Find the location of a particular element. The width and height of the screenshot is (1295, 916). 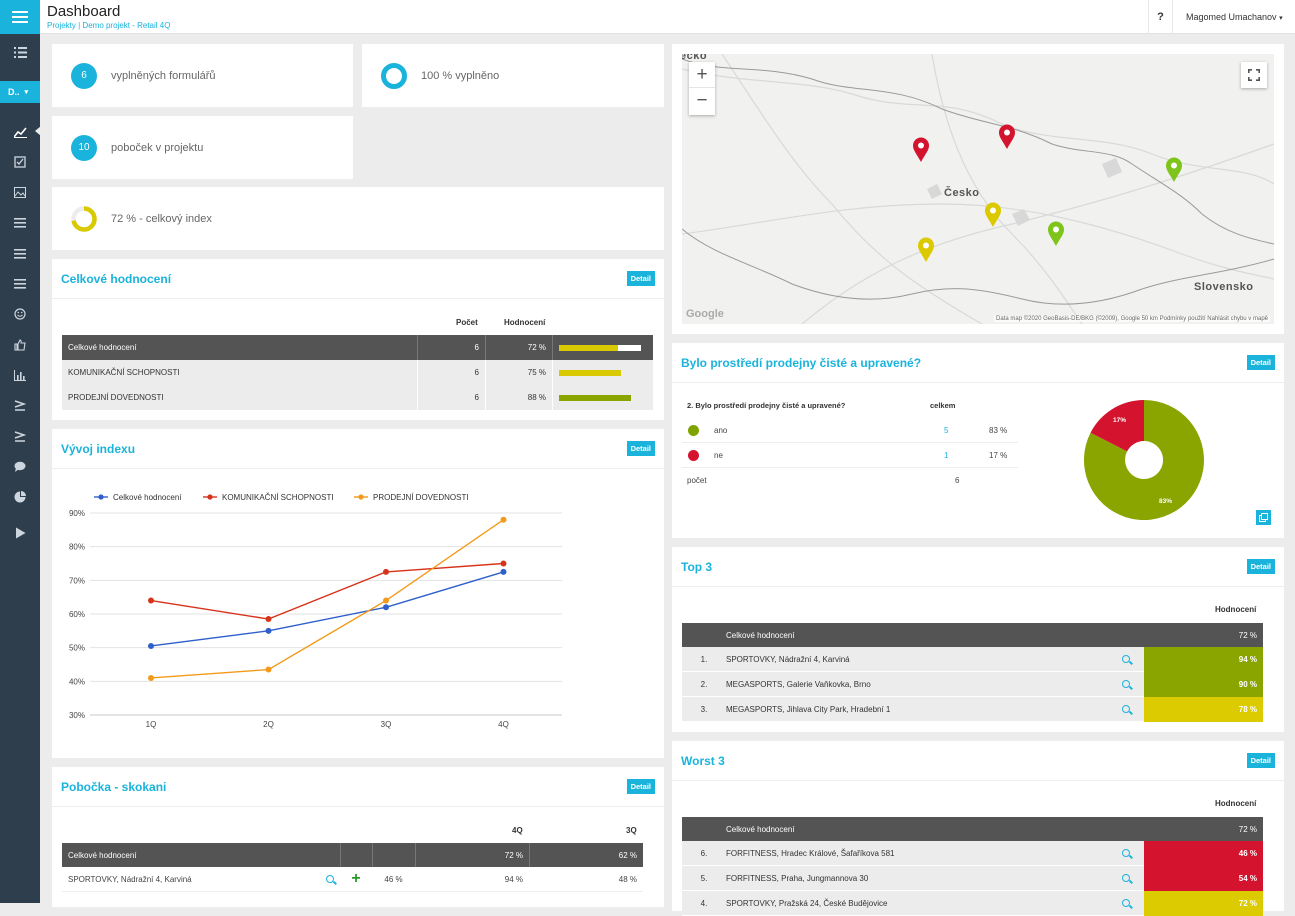

card-header: Top 3 Detail is located at coordinates (978, 567).